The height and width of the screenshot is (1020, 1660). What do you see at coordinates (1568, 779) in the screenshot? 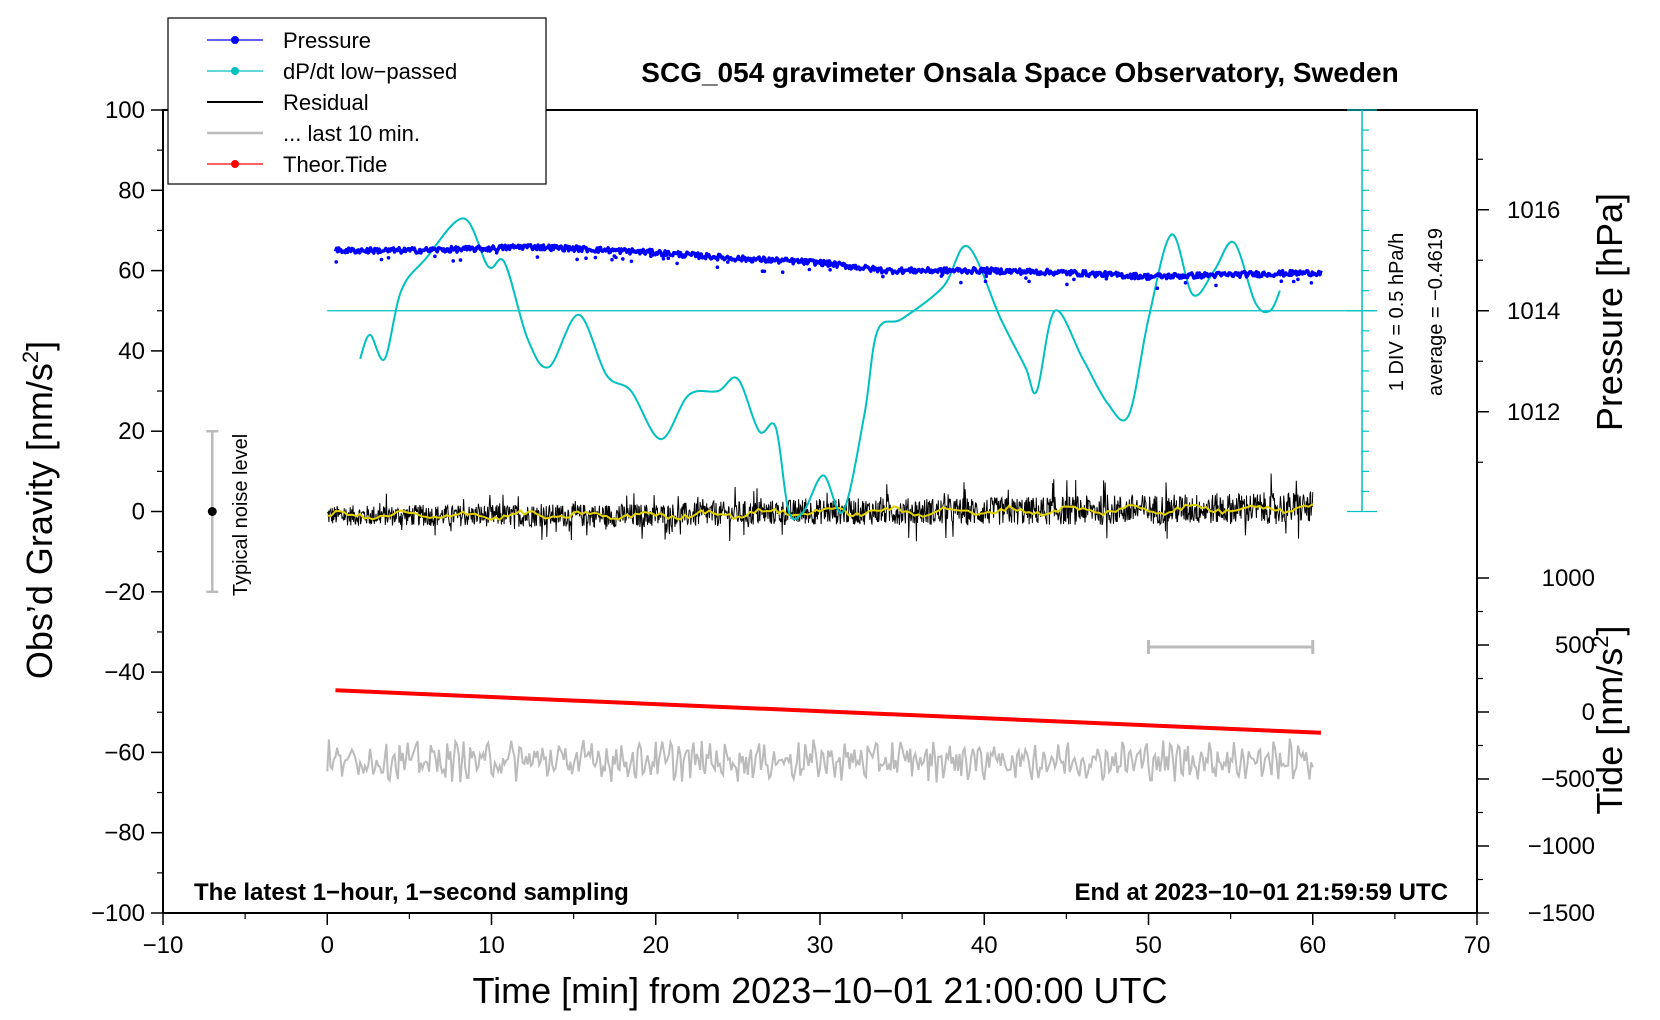
I see `y-tide-tick-label: −500` at bounding box center [1568, 779].